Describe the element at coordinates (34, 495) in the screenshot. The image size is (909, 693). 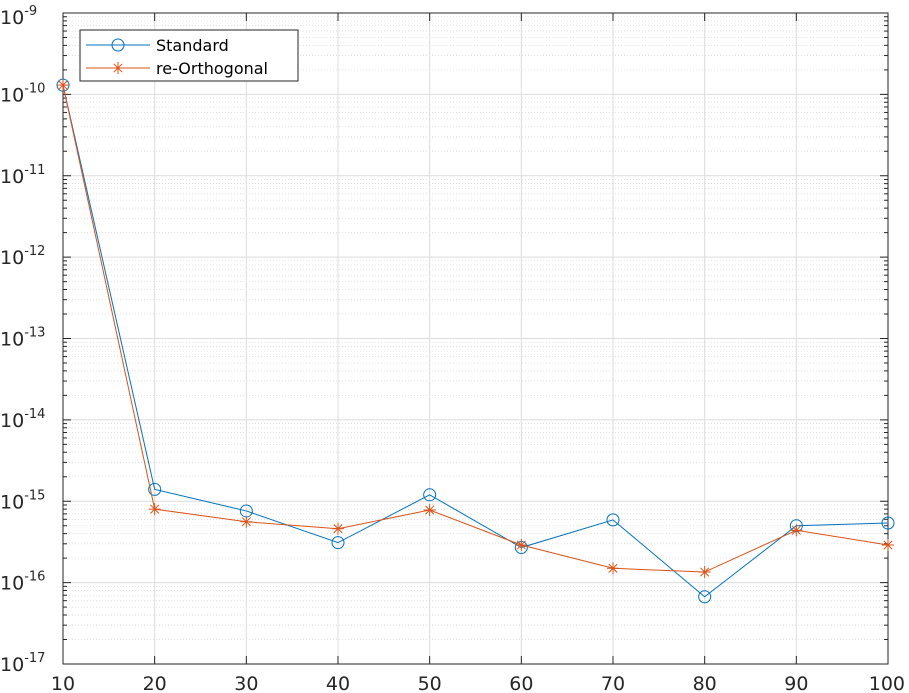
I see `y-tick-exponent: -15` at that location.